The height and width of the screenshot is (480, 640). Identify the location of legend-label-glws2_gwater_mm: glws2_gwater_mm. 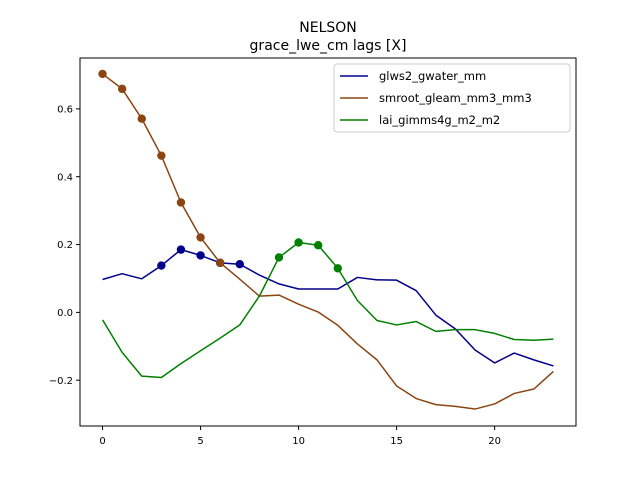
(432, 76).